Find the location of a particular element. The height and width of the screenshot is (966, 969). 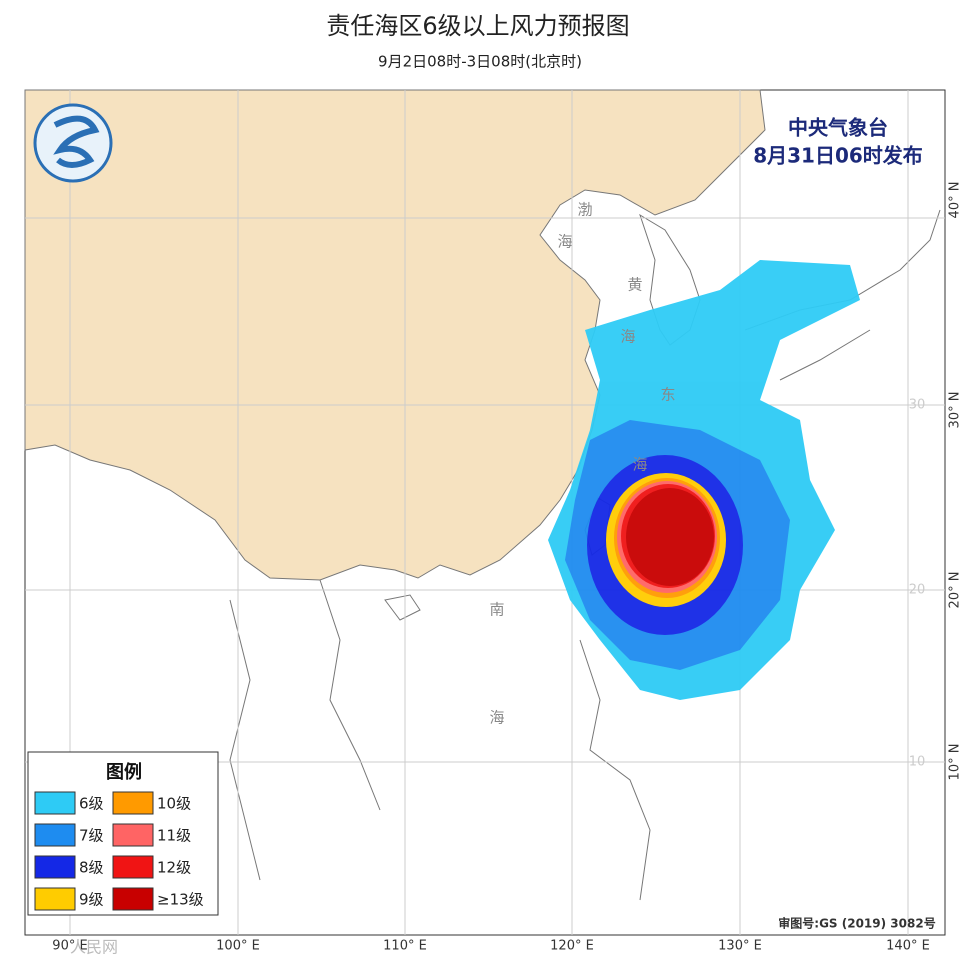

sea-label: 南 is located at coordinates (496, 610).